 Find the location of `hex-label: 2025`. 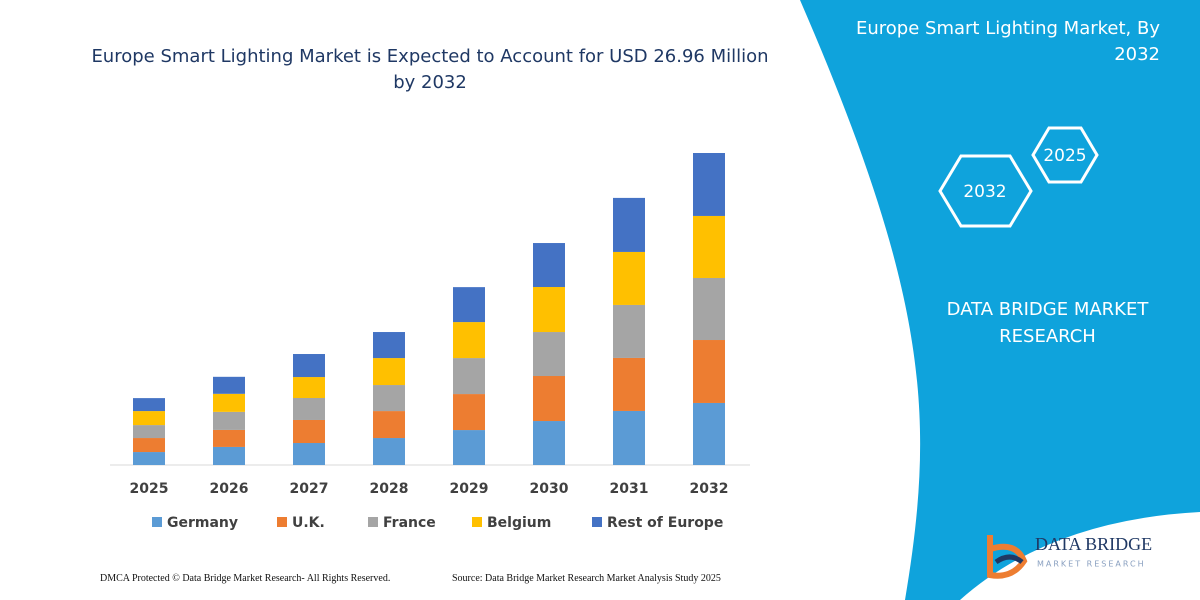

hex-label: 2025 is located at coordinates (1064, 156).